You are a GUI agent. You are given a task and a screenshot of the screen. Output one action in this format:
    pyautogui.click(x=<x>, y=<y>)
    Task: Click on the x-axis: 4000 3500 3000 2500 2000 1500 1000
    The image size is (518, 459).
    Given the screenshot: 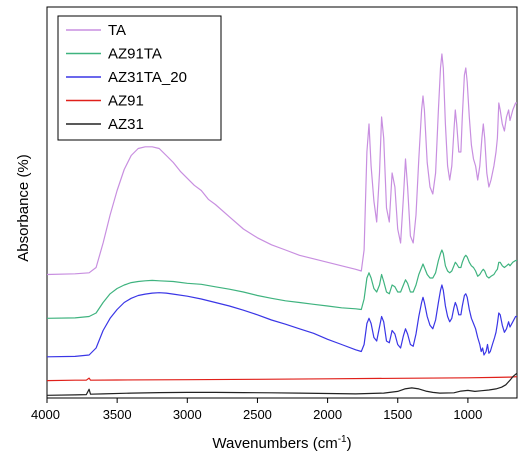 What is the action you would take?
    pyautogui.click(x=256, y=410)
    